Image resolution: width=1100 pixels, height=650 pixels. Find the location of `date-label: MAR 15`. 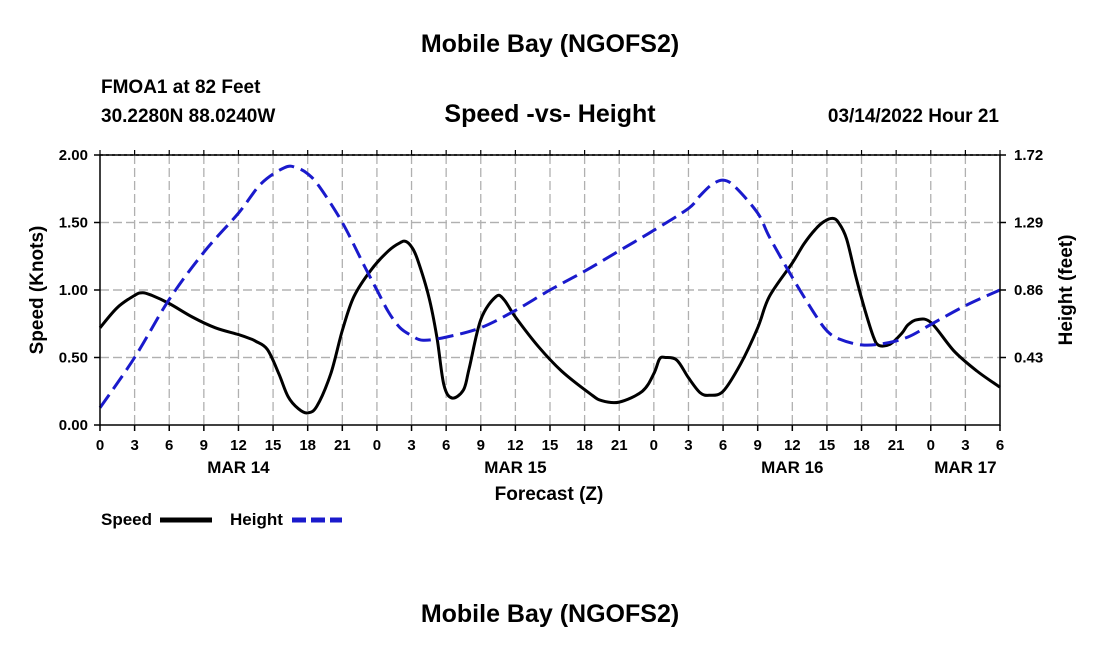

date-label: MAR 15 is located at coordinates (515, 467).